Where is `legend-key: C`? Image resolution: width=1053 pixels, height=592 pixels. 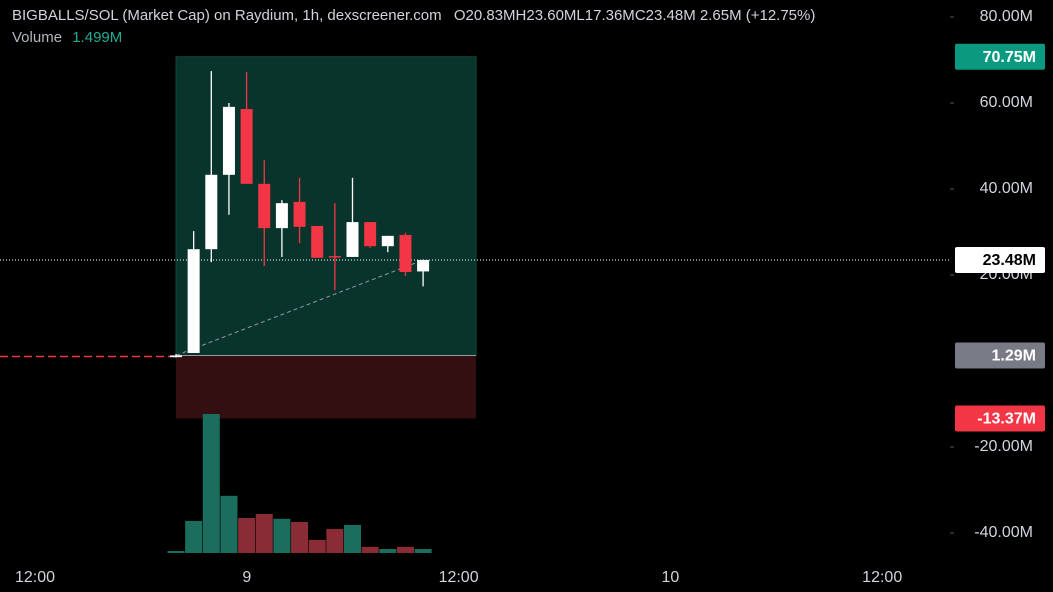
legend-key: C is located at coordinates (640, 15).